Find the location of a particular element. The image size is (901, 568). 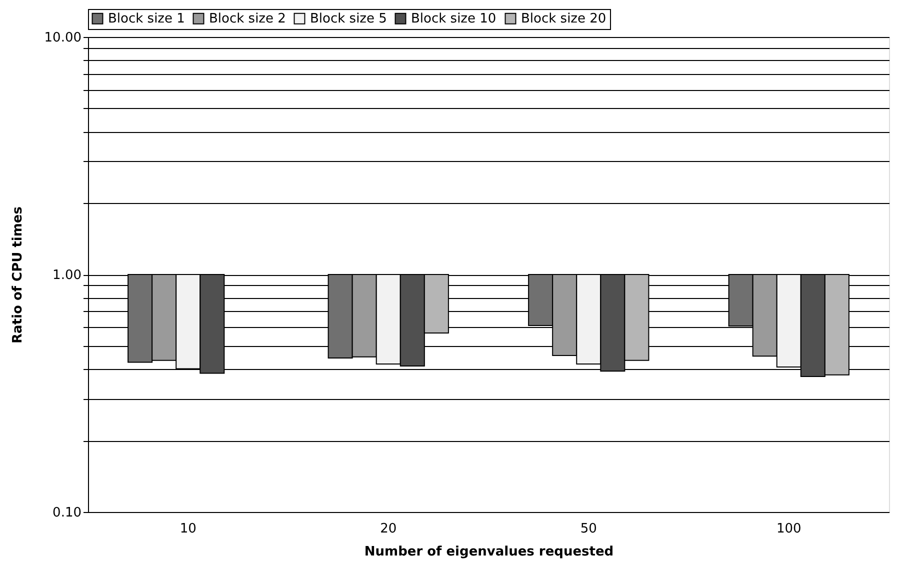

x-tick-label: 10 is located at coordinates (188, 529).